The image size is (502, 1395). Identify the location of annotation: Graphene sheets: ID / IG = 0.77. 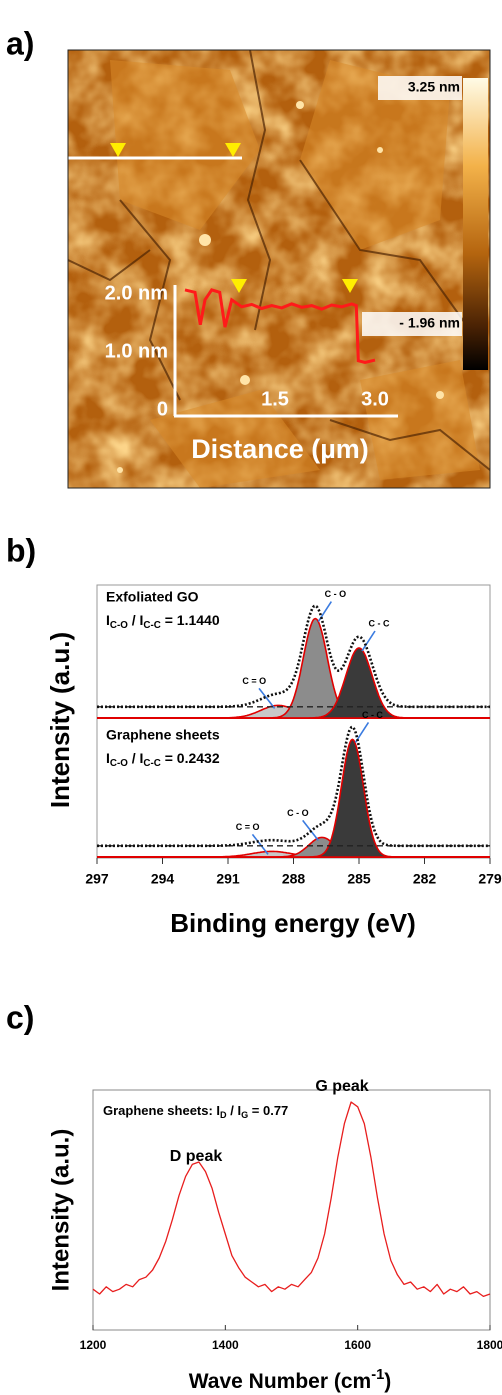
(195, 1111).